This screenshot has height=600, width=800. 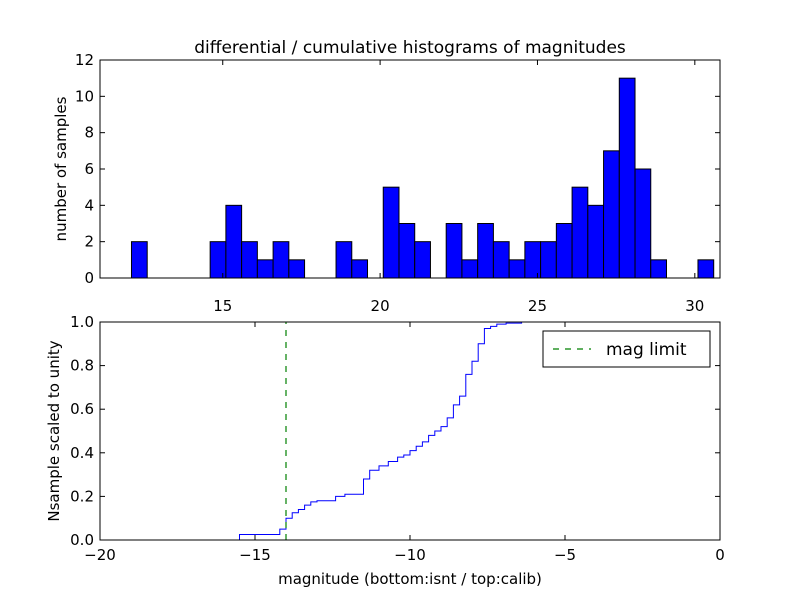 What do you see at coordinates (89, 169) in the screenshot?
I see `y-tick-label: 6` at bounding box center [89, 169].